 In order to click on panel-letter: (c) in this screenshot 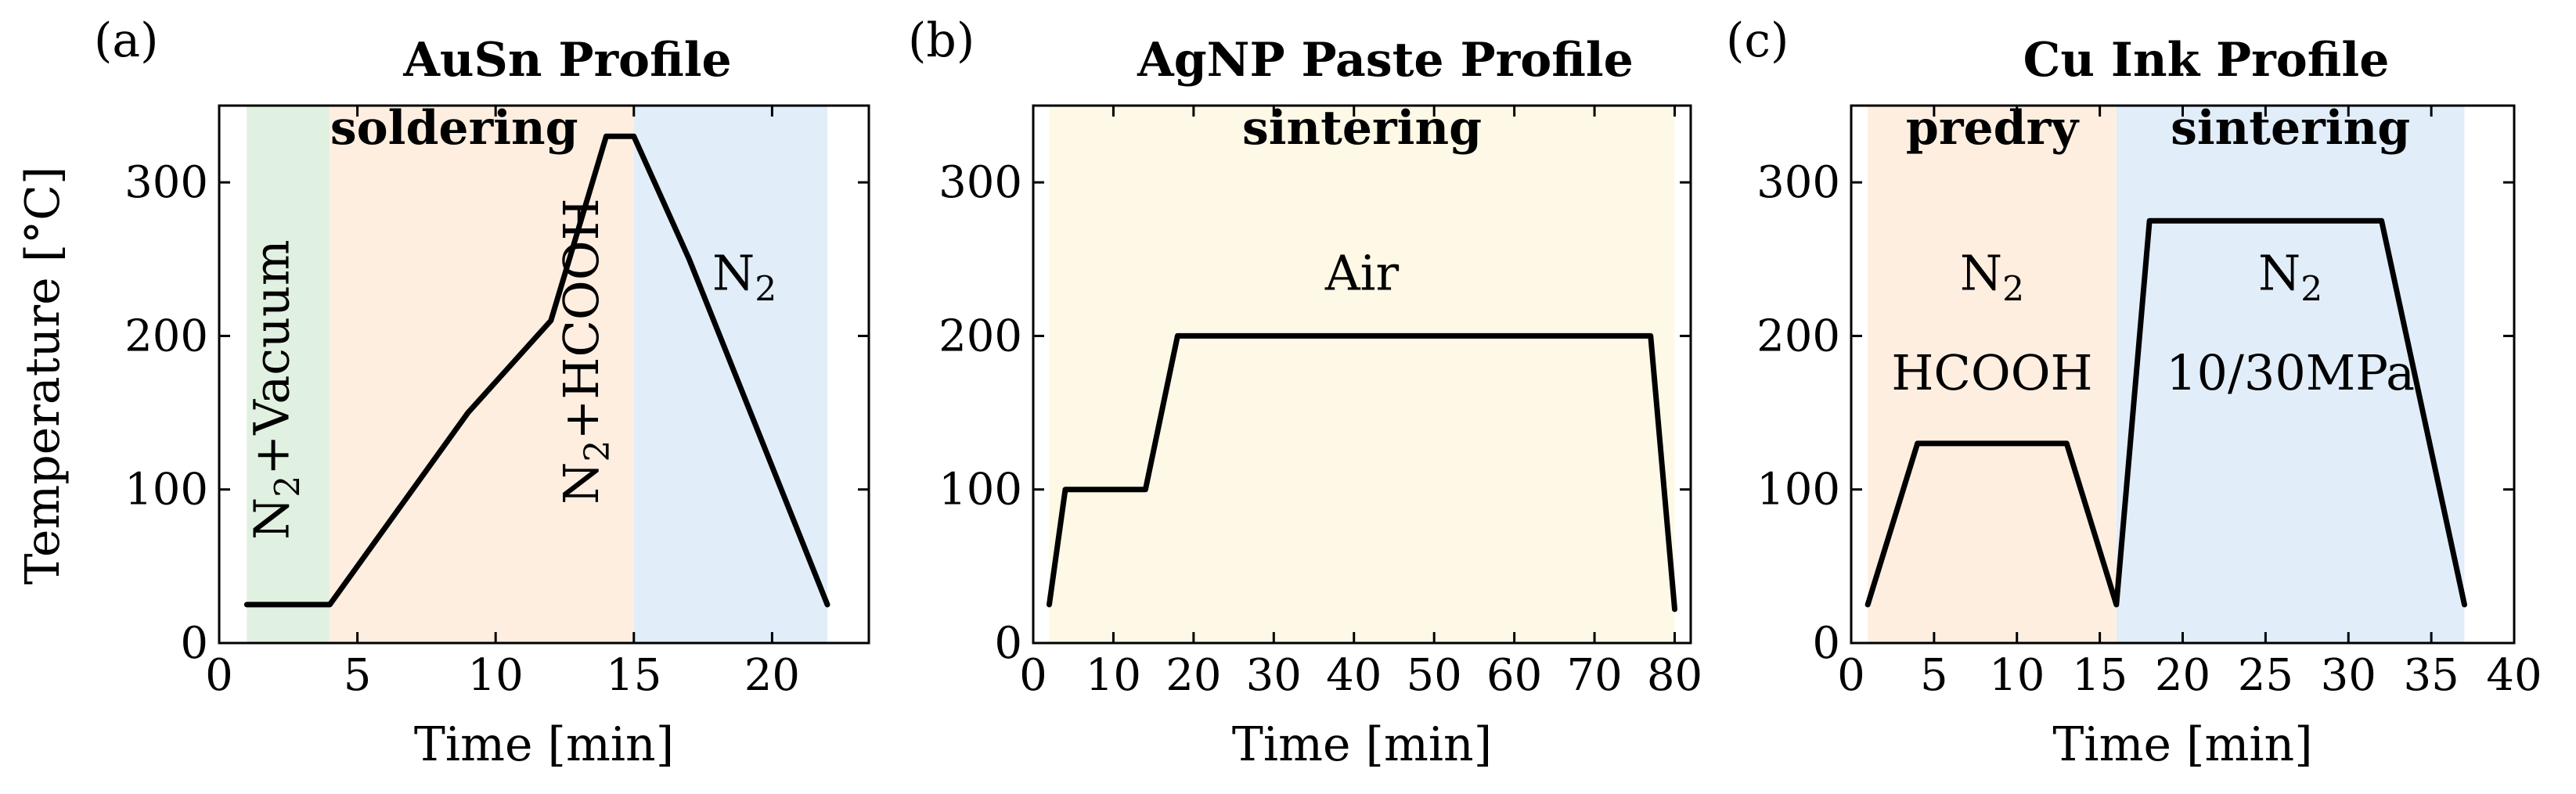, I will do `click(1757, 40)`.